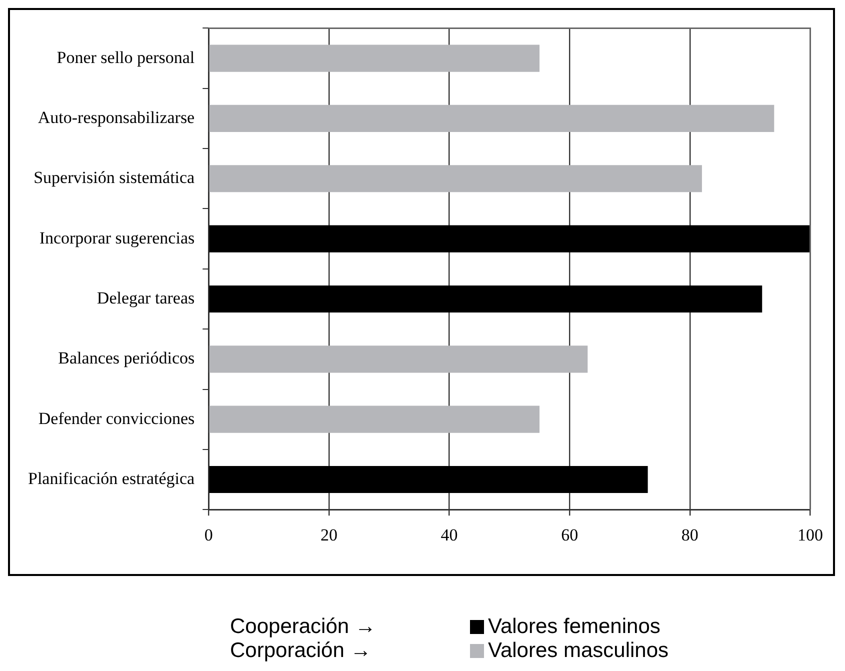 This screenshot has height=671, width=845. Describe the element at coordinates (301, 651) in the screenshot. I see `text: Corporación →` at that location.